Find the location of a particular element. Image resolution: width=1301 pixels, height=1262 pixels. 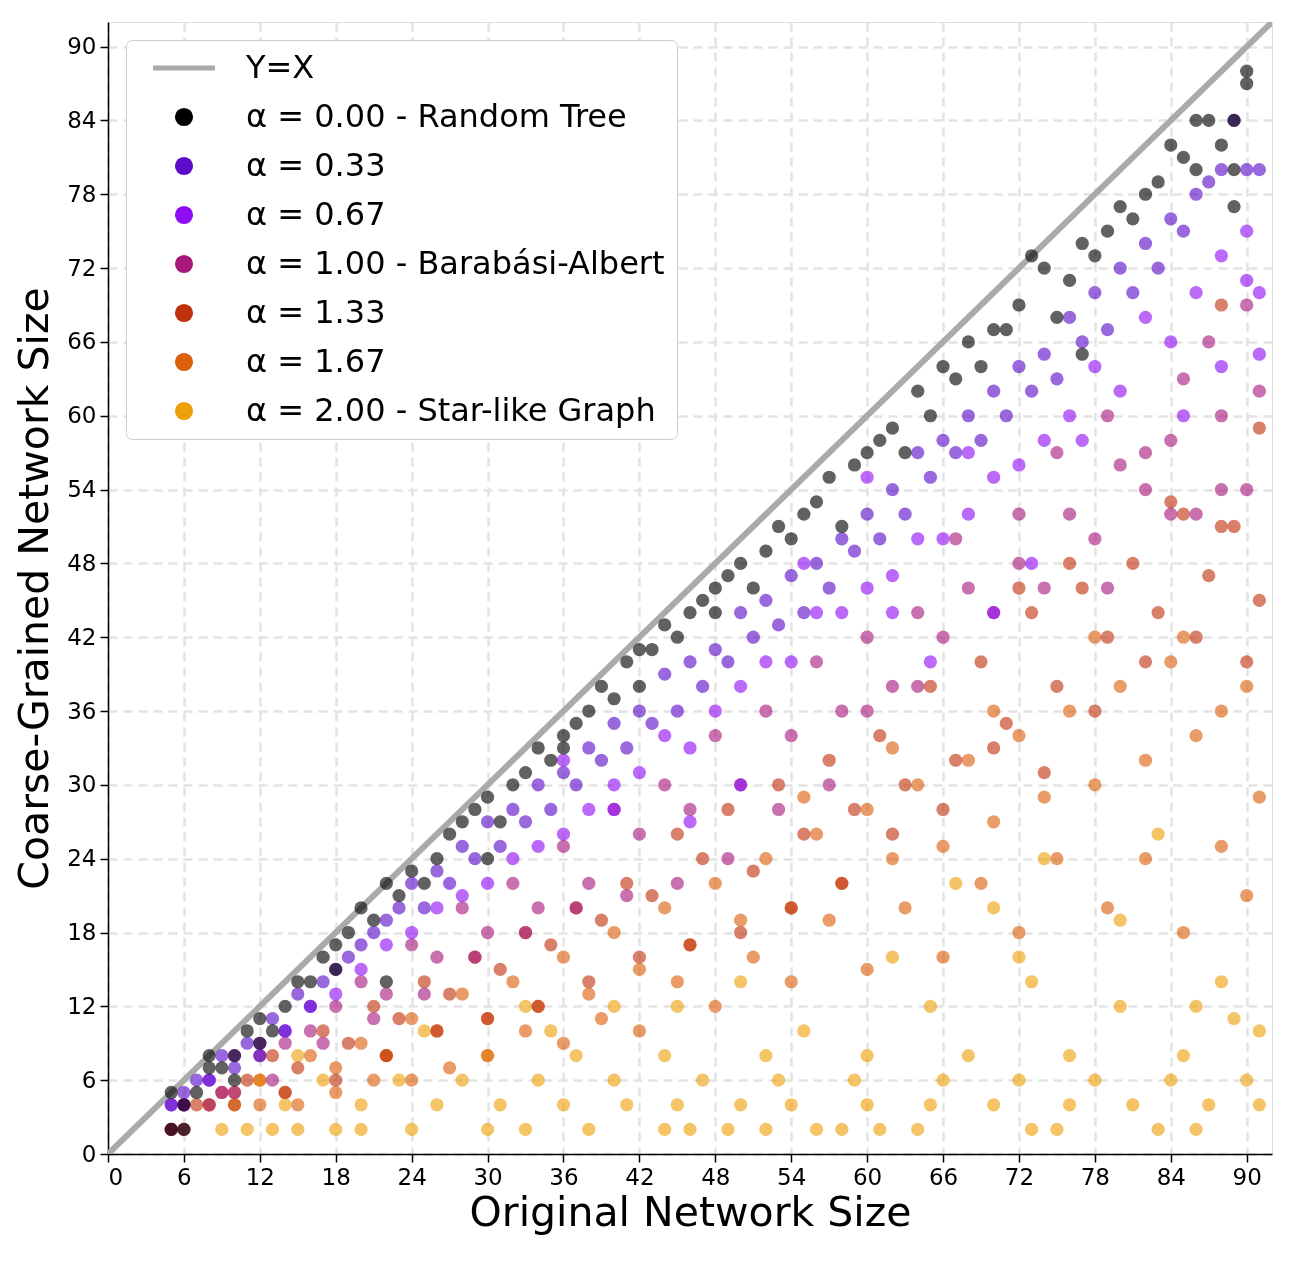

y-tick-label: 24 is located at coordinates (82, 858).